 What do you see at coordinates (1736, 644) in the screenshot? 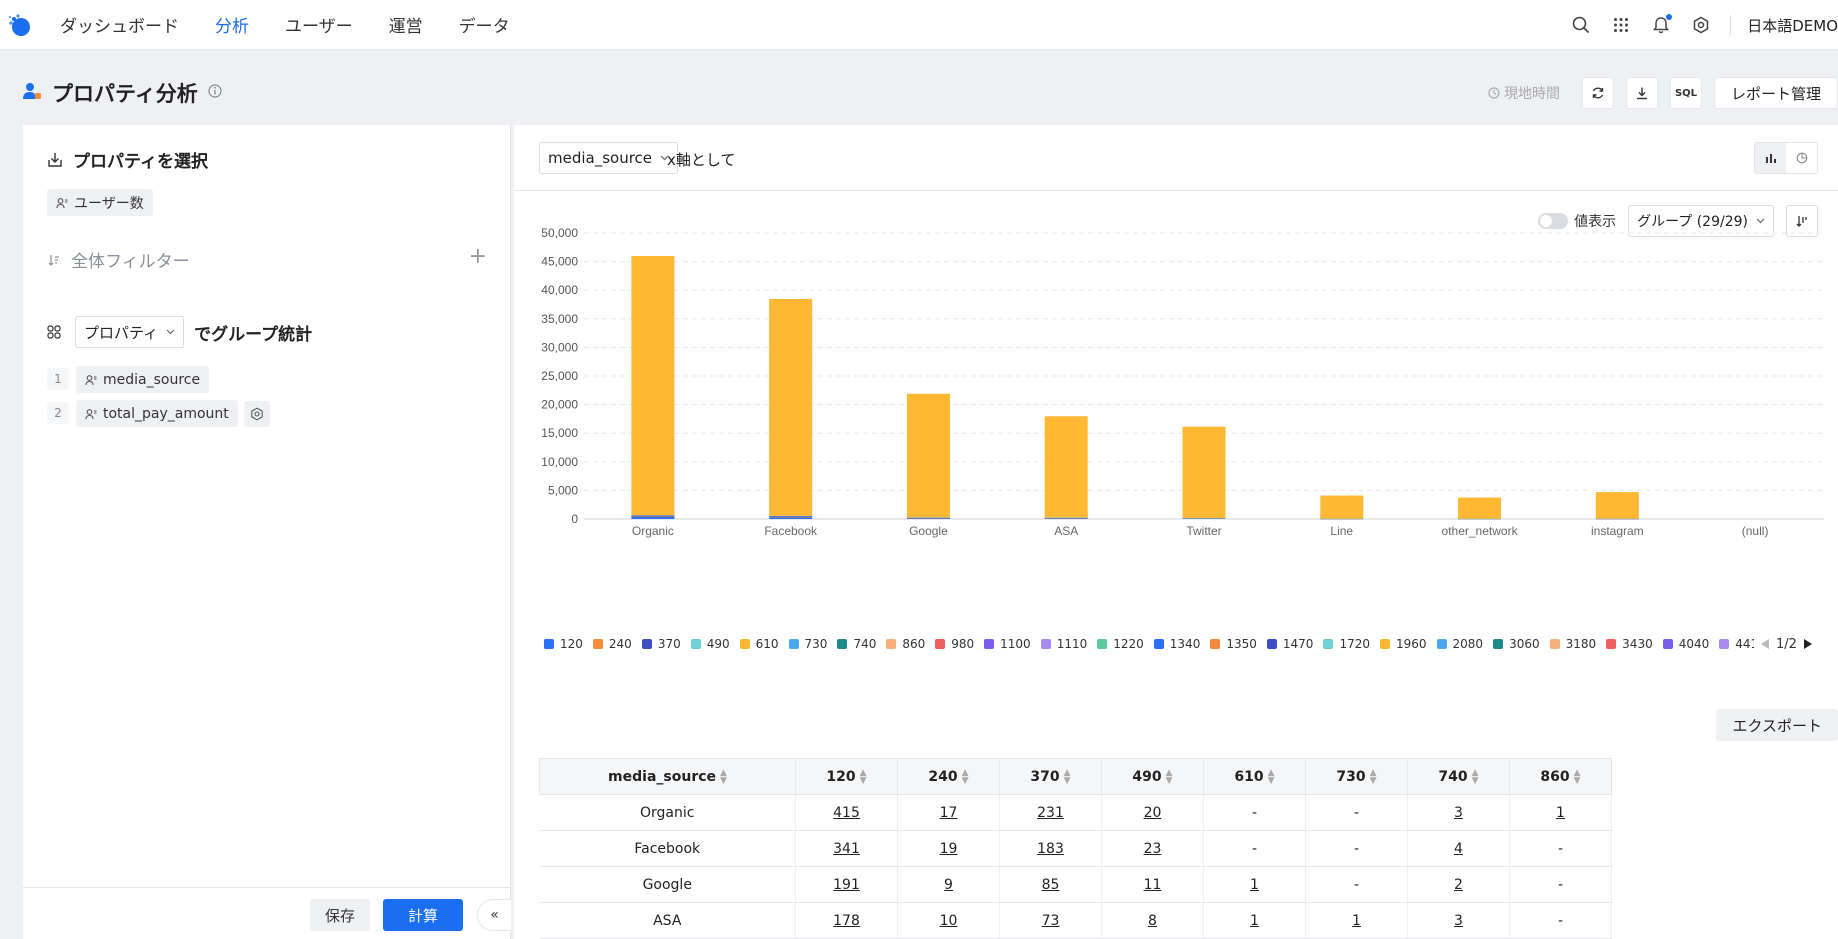
I see `legend-item: 4410` at bounding box center [1736, 644].